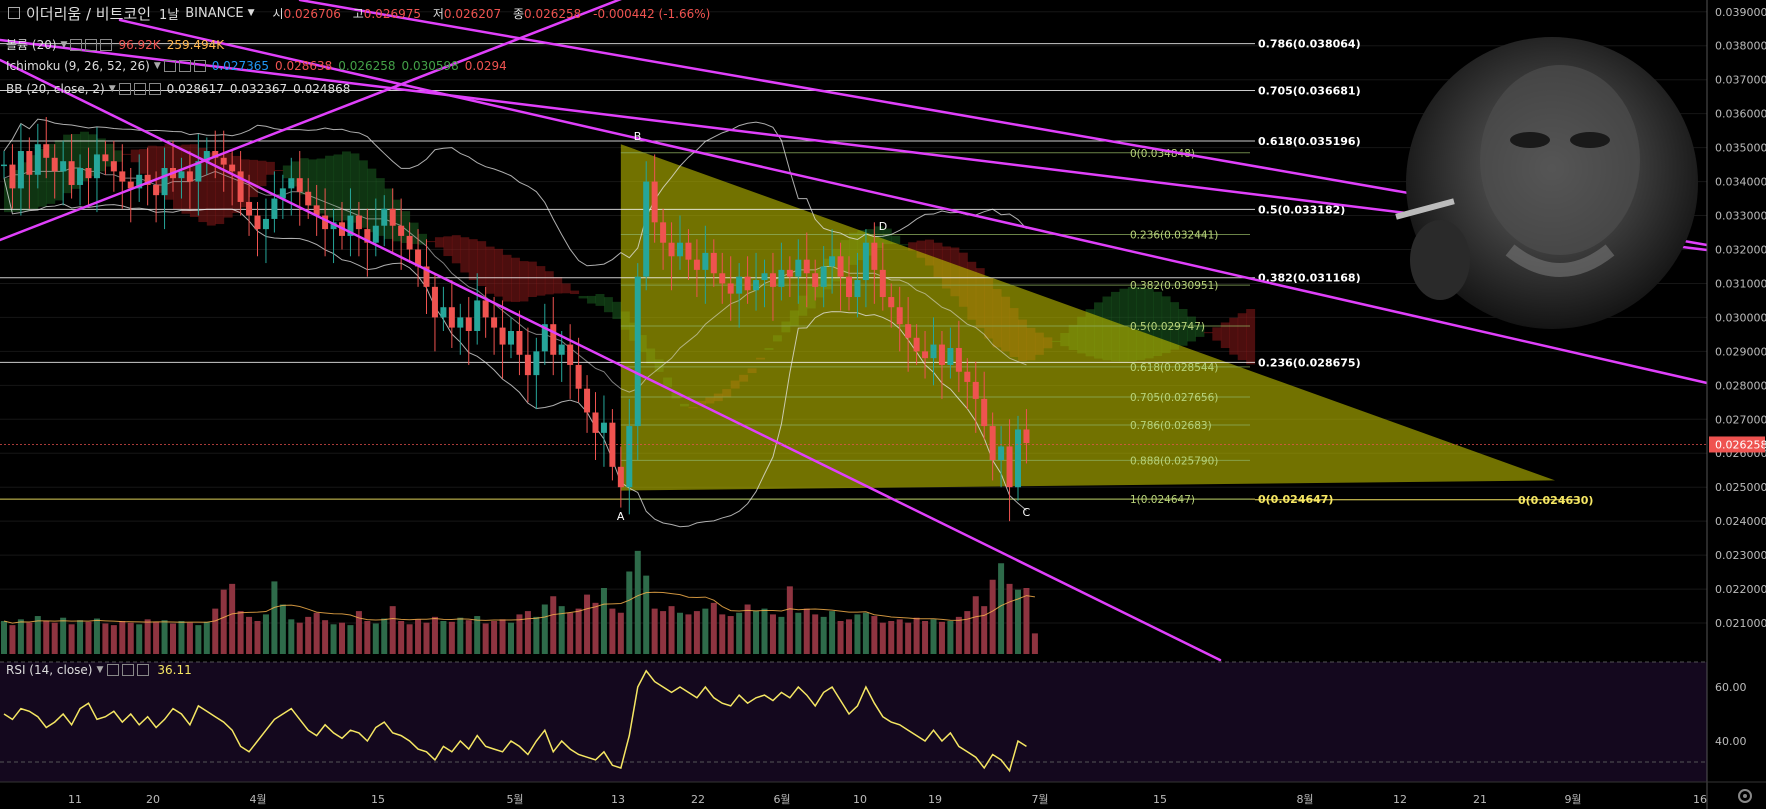 Image resolution: width=1766 pixels, height=809 pixels. What do you see at coordinates (519, 607) in the screenshot?
I see `volume-ma-line` at bounding box center [519, 607].